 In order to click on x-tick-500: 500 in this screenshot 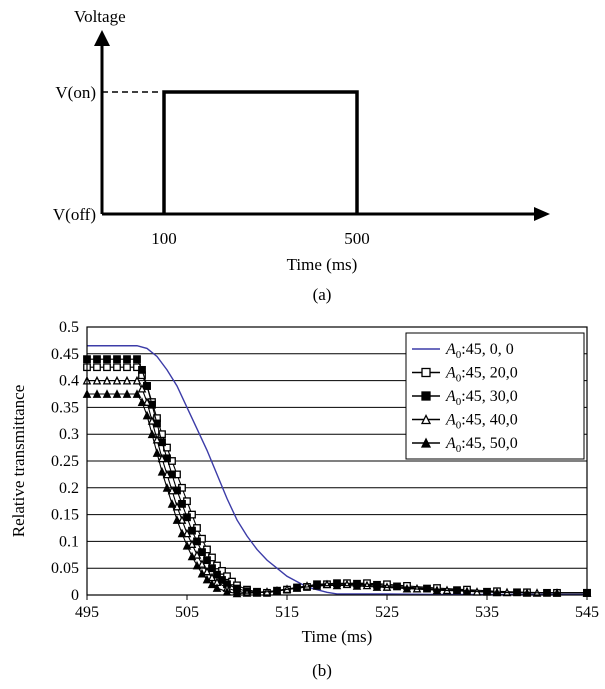, I will do `click(357, 238)`.